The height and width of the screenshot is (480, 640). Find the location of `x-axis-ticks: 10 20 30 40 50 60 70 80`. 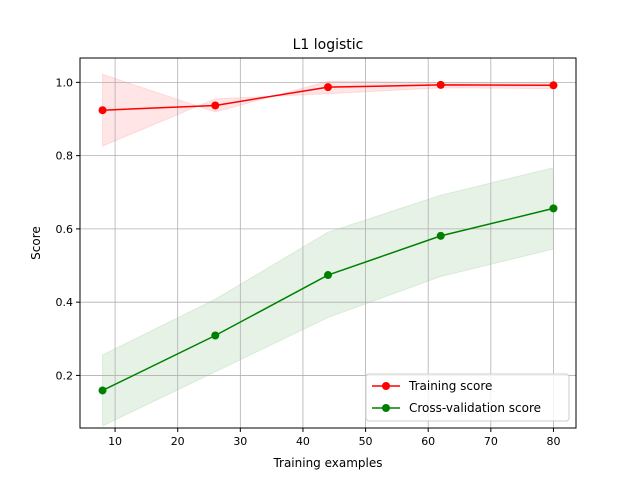

x-axis-ticks: 10 20 30 40 50 60 70 80 is located at coordinates (334, 438).